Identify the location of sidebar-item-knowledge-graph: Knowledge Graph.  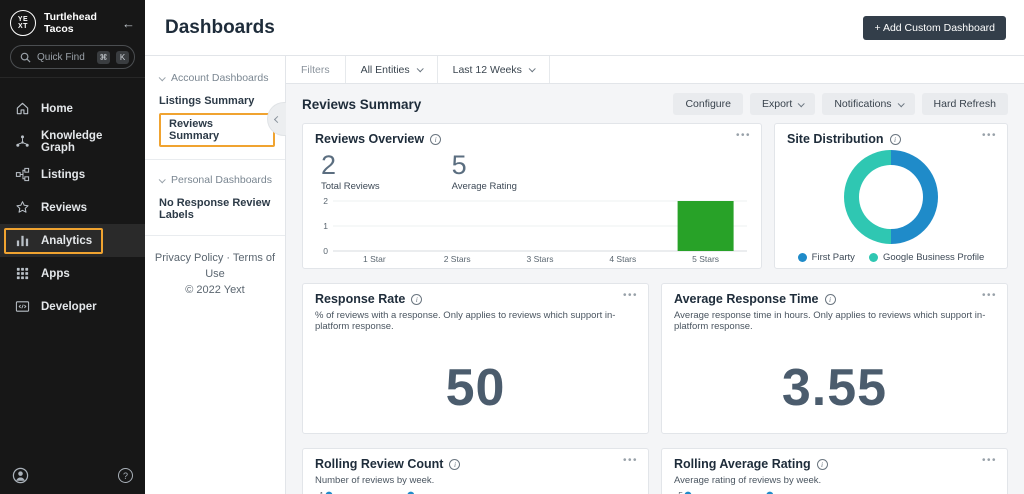
(72, 141).